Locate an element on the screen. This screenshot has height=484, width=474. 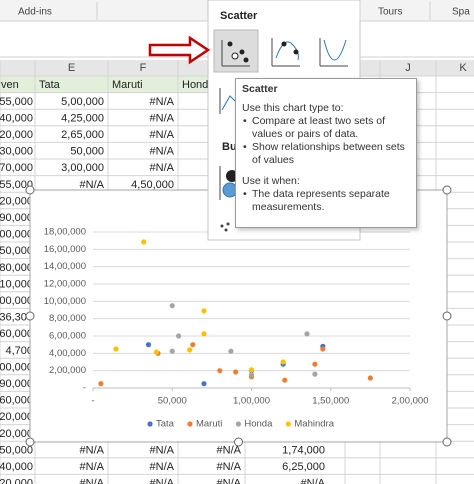
scatter-smooth-icon is located at coordinates (333, 52).